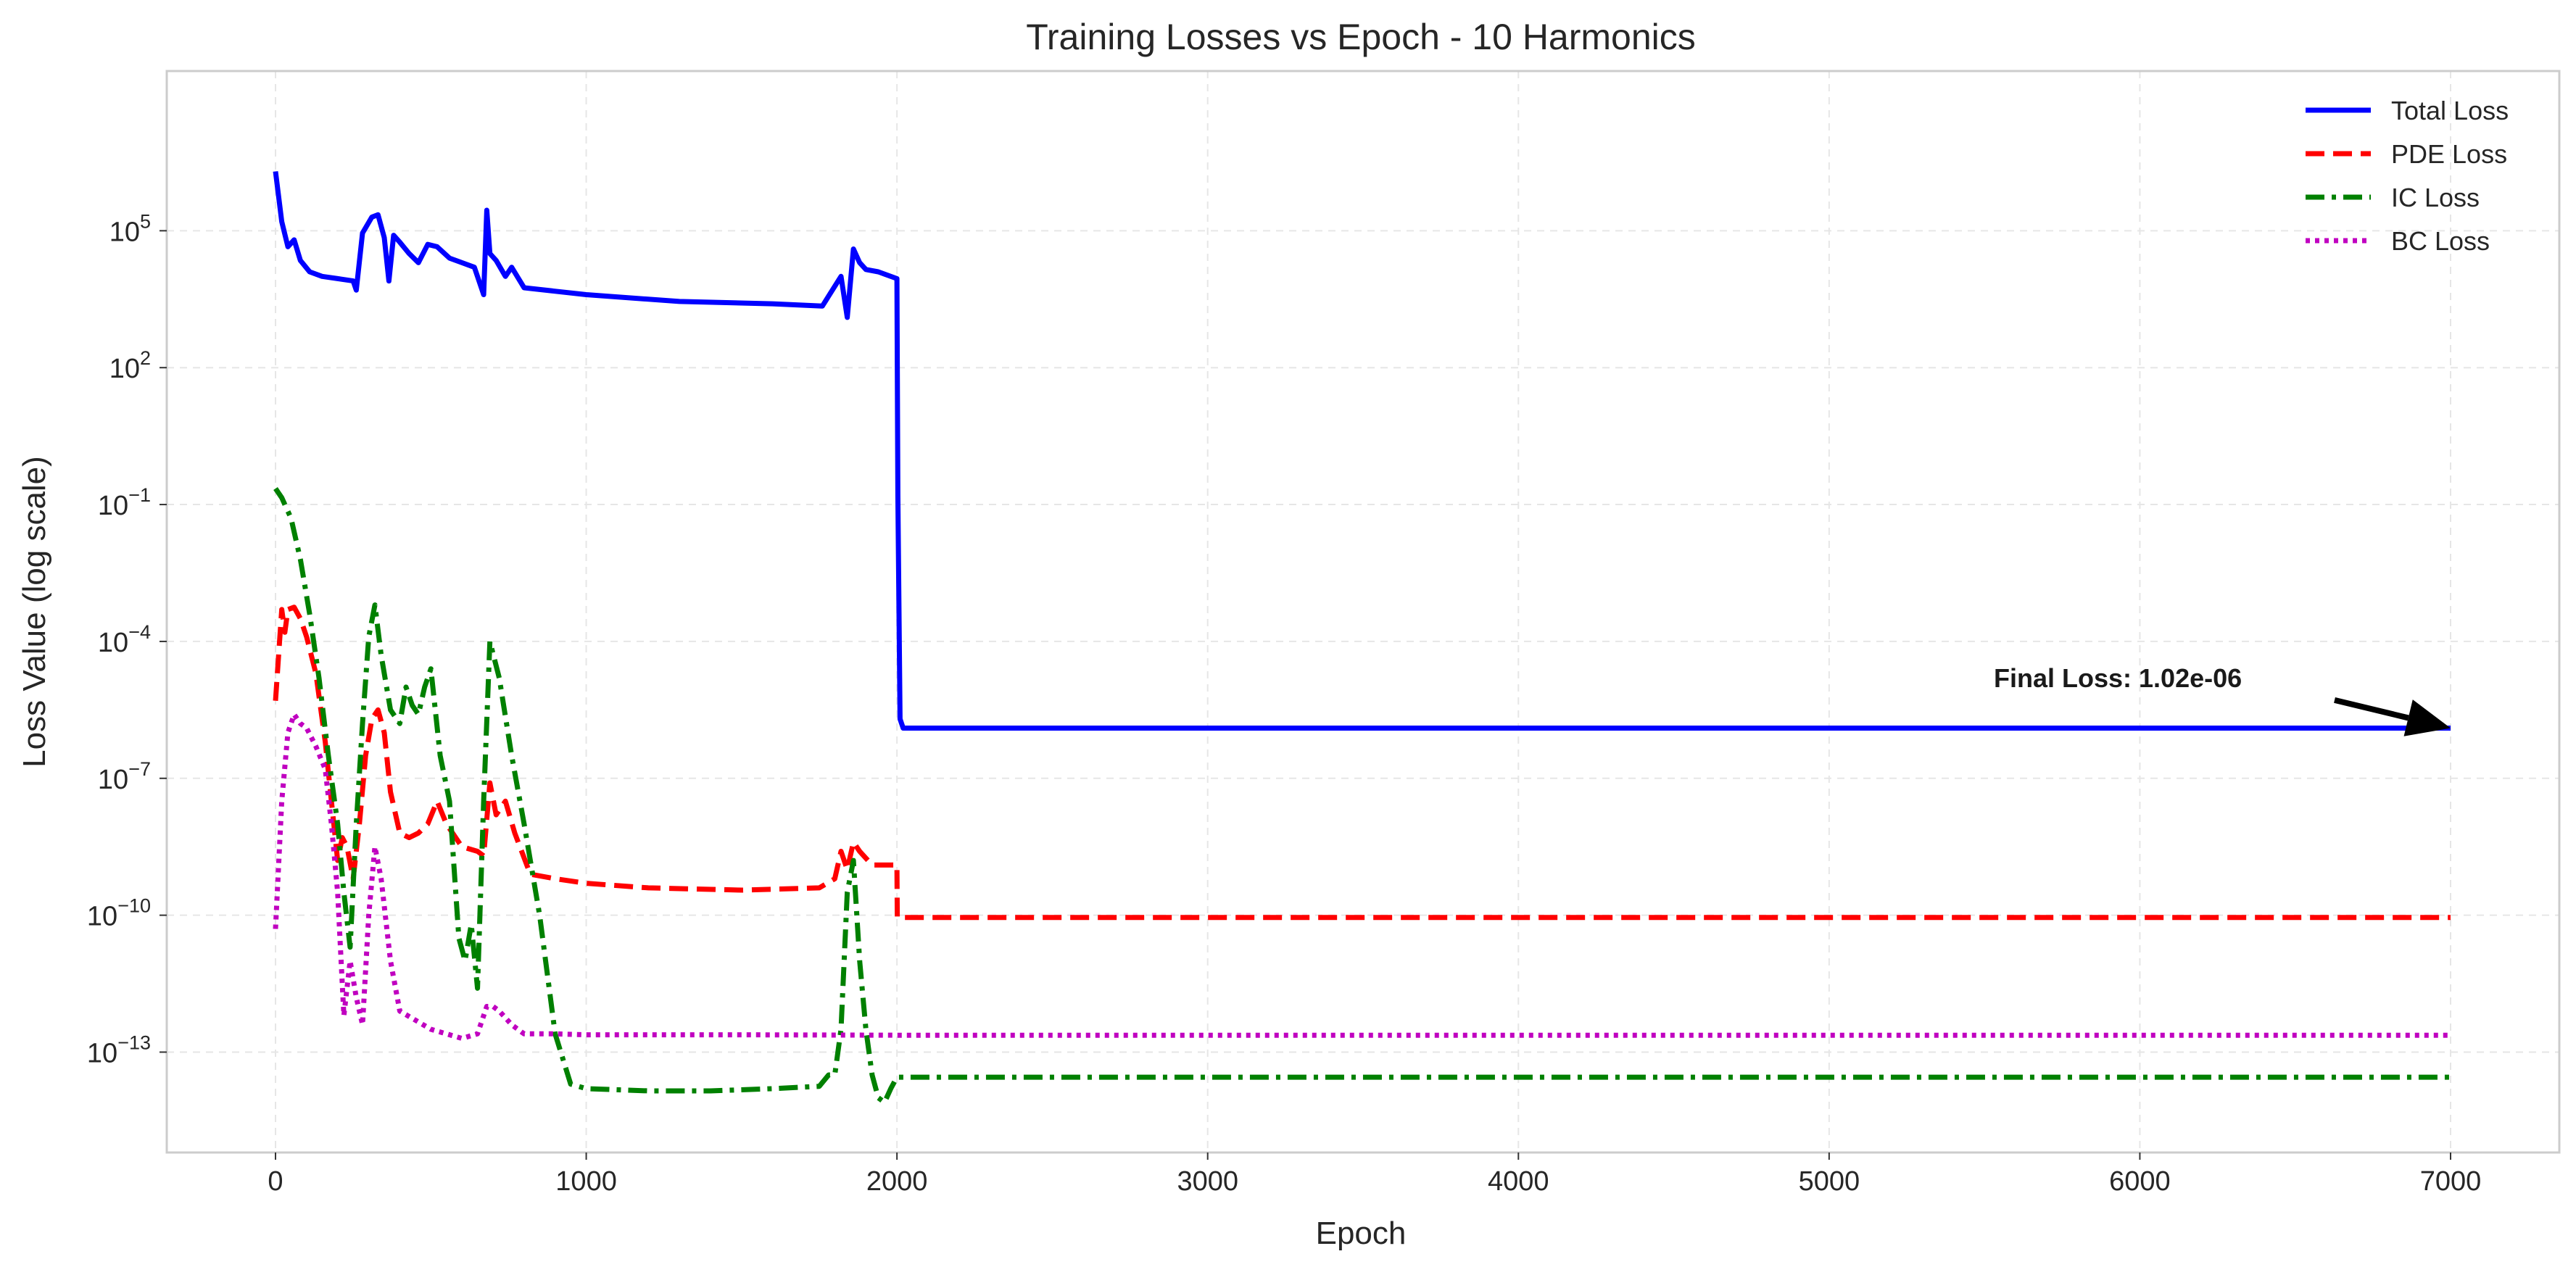 The height and width of the screenshot is (1275, 2576). What do you see at coordinates (2372, 709) in the screenshot?
I see `annotation-arrow-line` at bounding box center [2372, 709].